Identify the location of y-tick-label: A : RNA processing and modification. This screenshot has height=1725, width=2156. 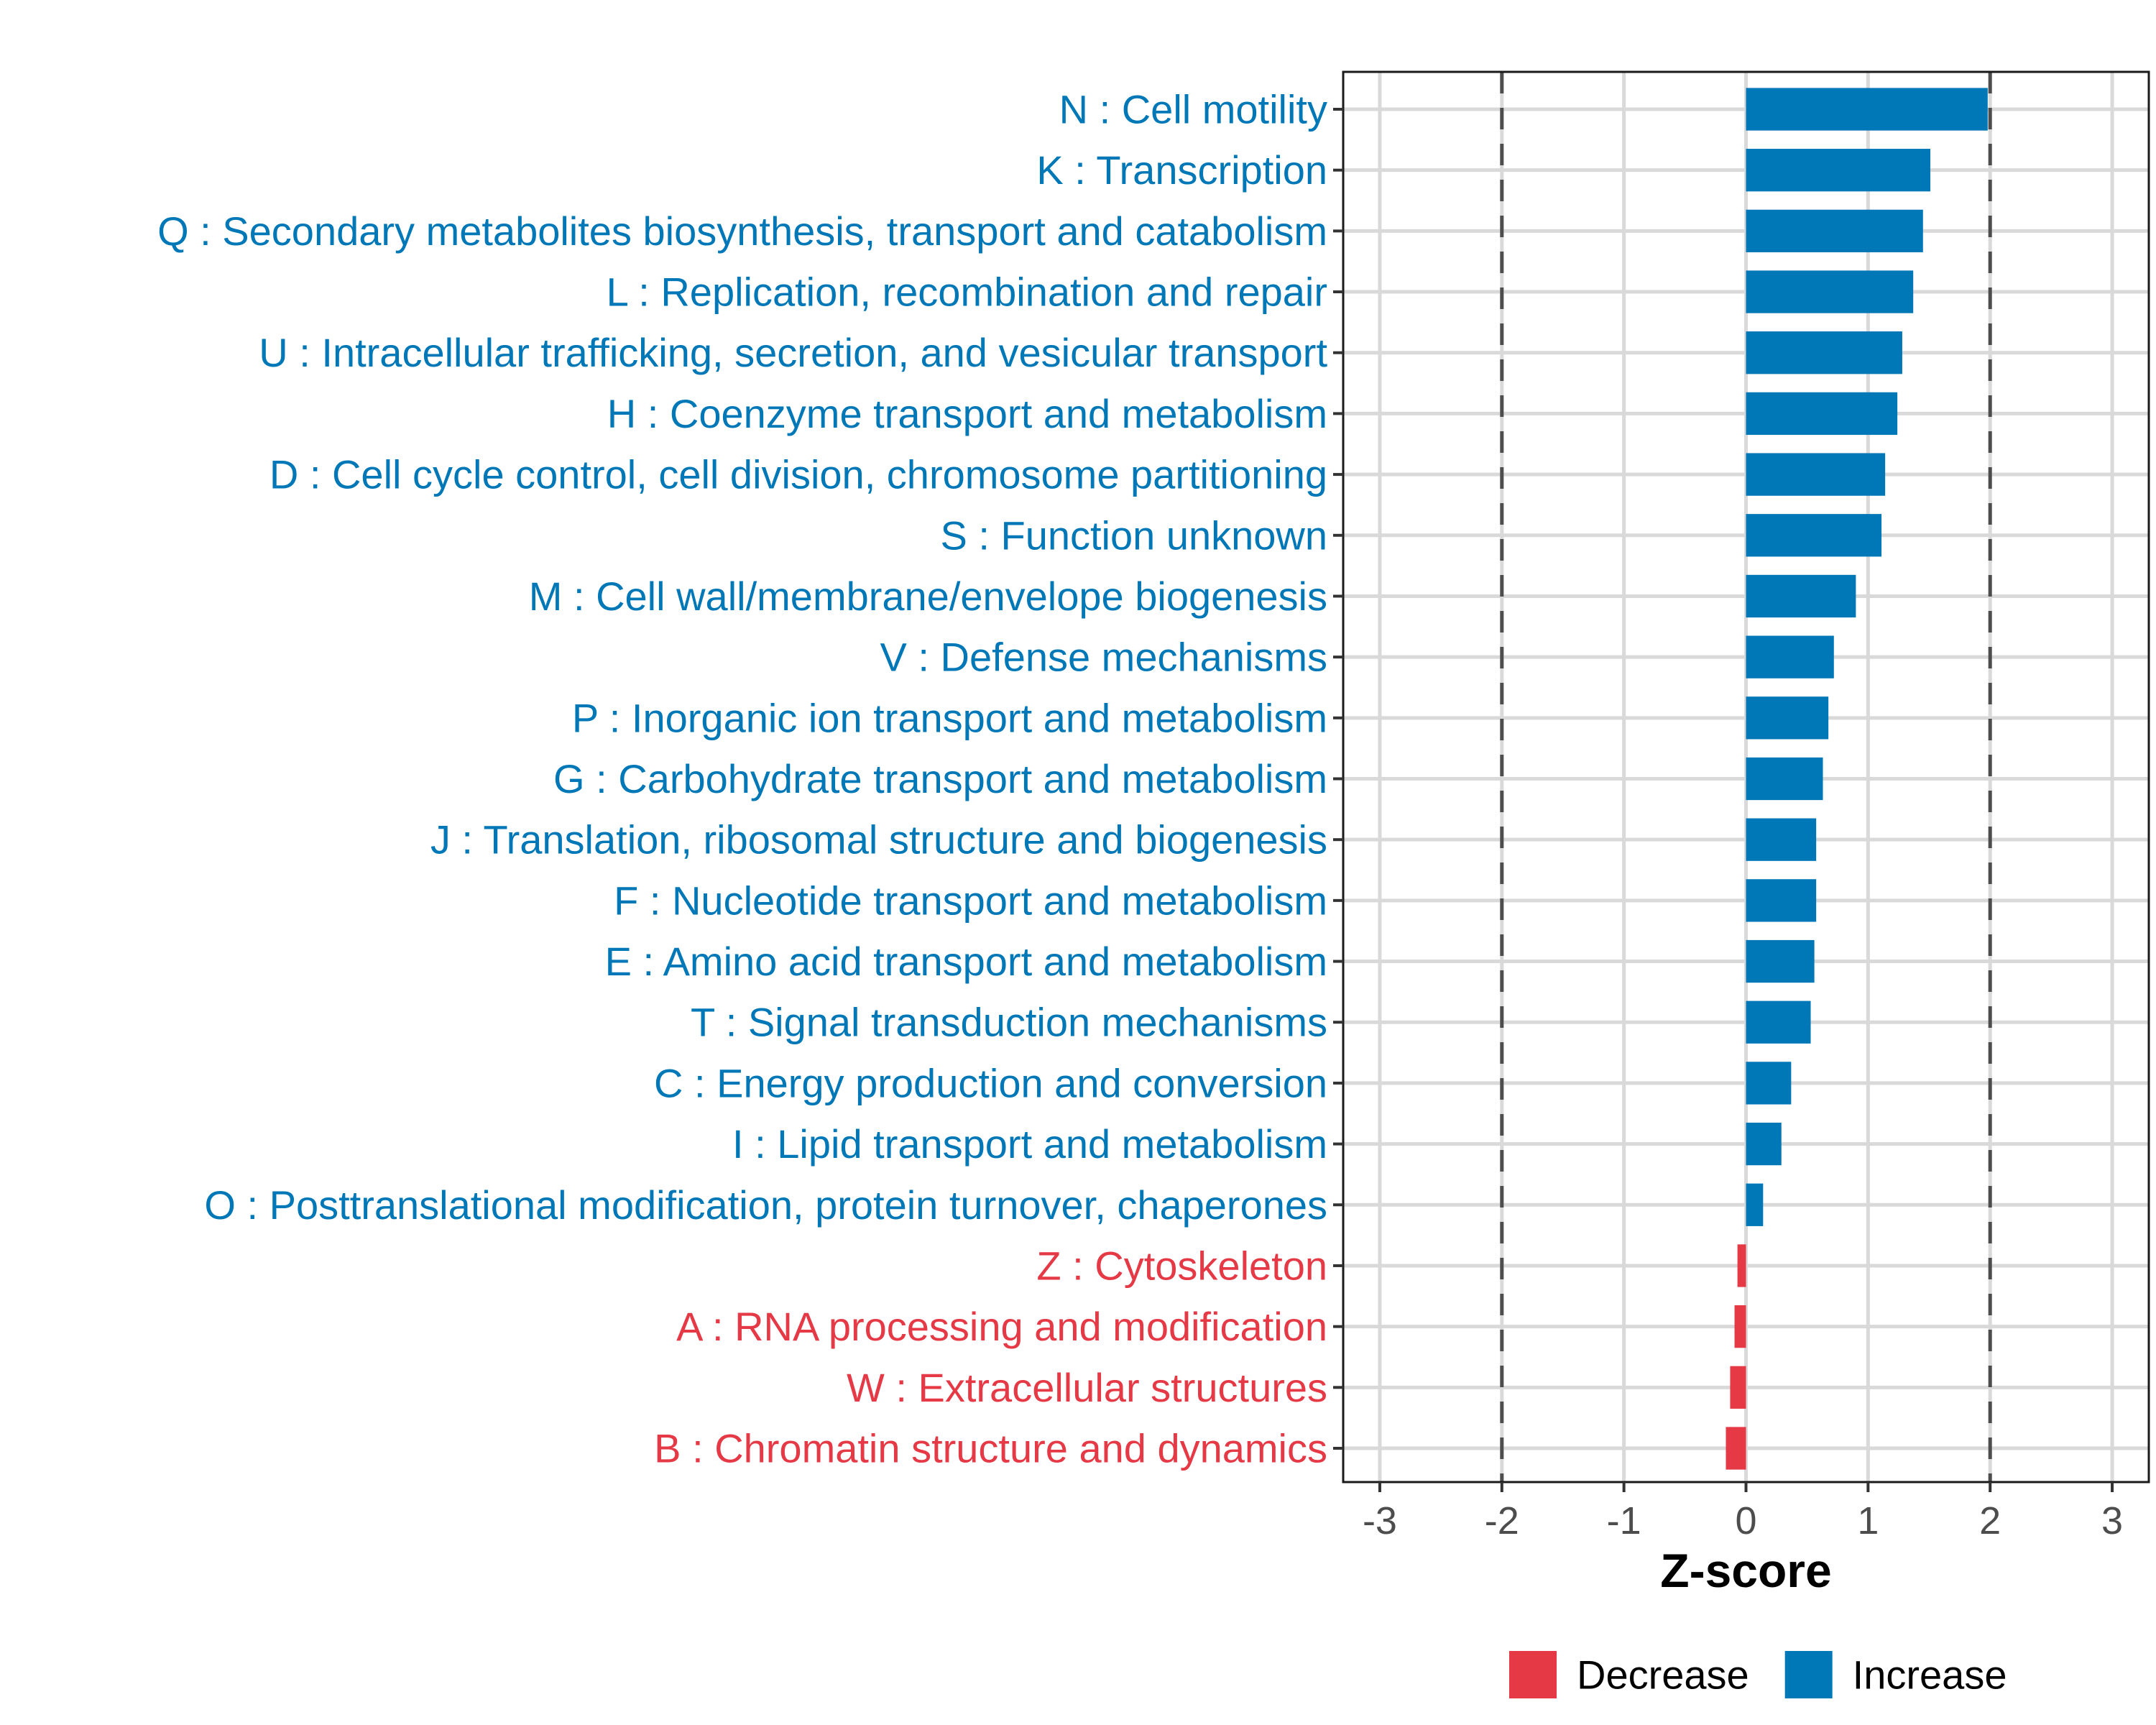
(1001, 1326).